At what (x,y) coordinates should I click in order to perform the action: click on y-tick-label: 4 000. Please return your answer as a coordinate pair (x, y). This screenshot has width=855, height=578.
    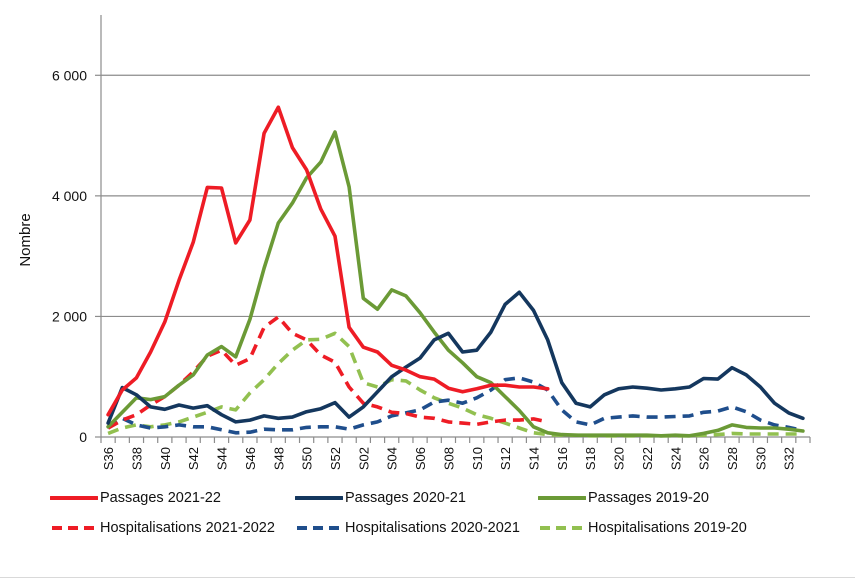
    Looking at the image, I should click on (69, 196).